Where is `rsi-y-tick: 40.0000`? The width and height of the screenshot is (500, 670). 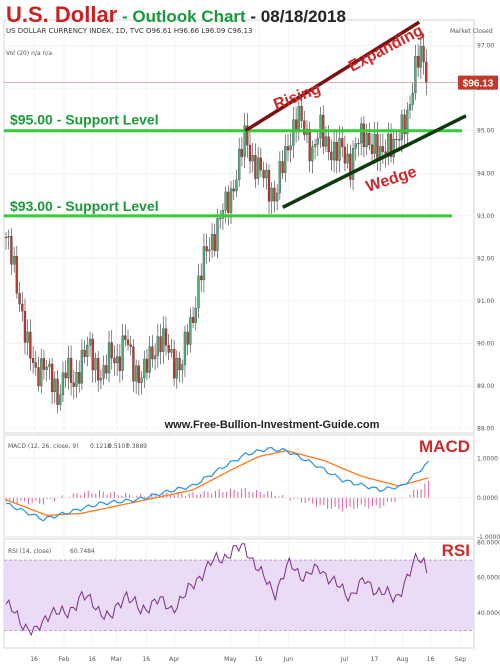 rsi-y-tick: 40.0000 is located at coordinates (488, 613).